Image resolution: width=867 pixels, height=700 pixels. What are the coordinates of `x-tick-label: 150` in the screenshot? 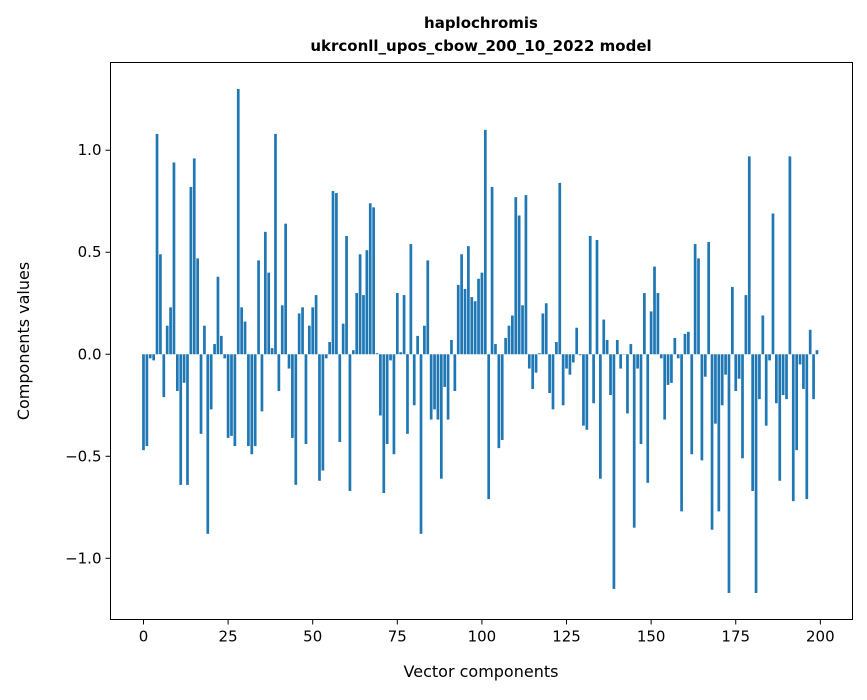 It's located at (651, 637).